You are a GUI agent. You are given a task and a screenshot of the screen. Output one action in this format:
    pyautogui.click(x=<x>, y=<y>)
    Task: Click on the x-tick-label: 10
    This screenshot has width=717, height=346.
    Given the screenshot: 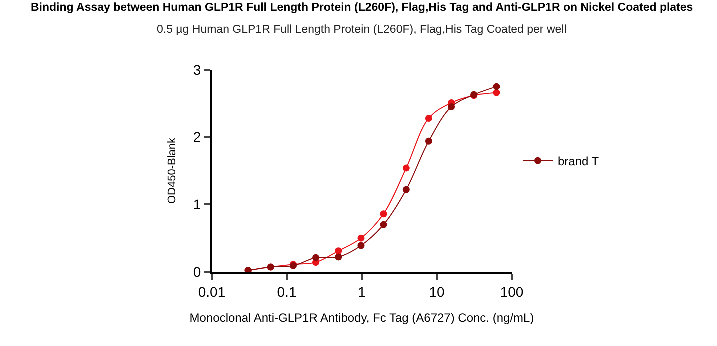 What is the action you would take?
    pyautogui.click(x=437, y=292)
    